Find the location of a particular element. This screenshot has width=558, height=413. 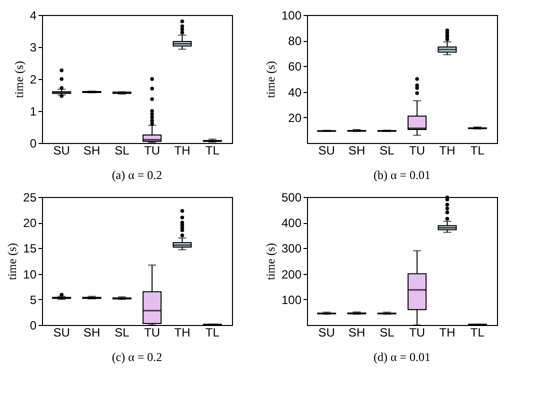

y-tick-label: 40 is located at coordinates (295, 92).